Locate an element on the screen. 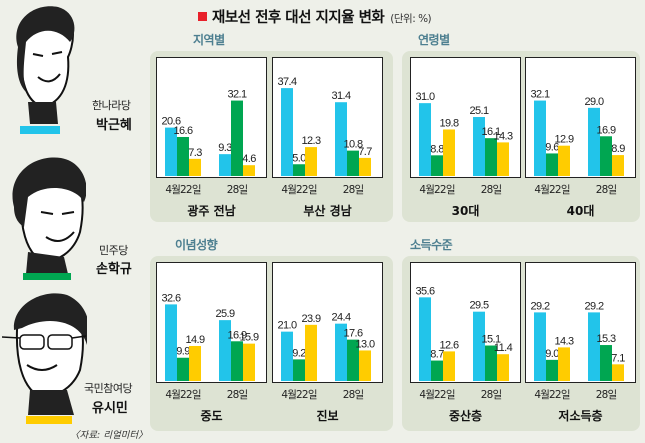 The width and height of the screenshot is (645, 443). section-title: 연령별 is located at coordinates (434, 40).